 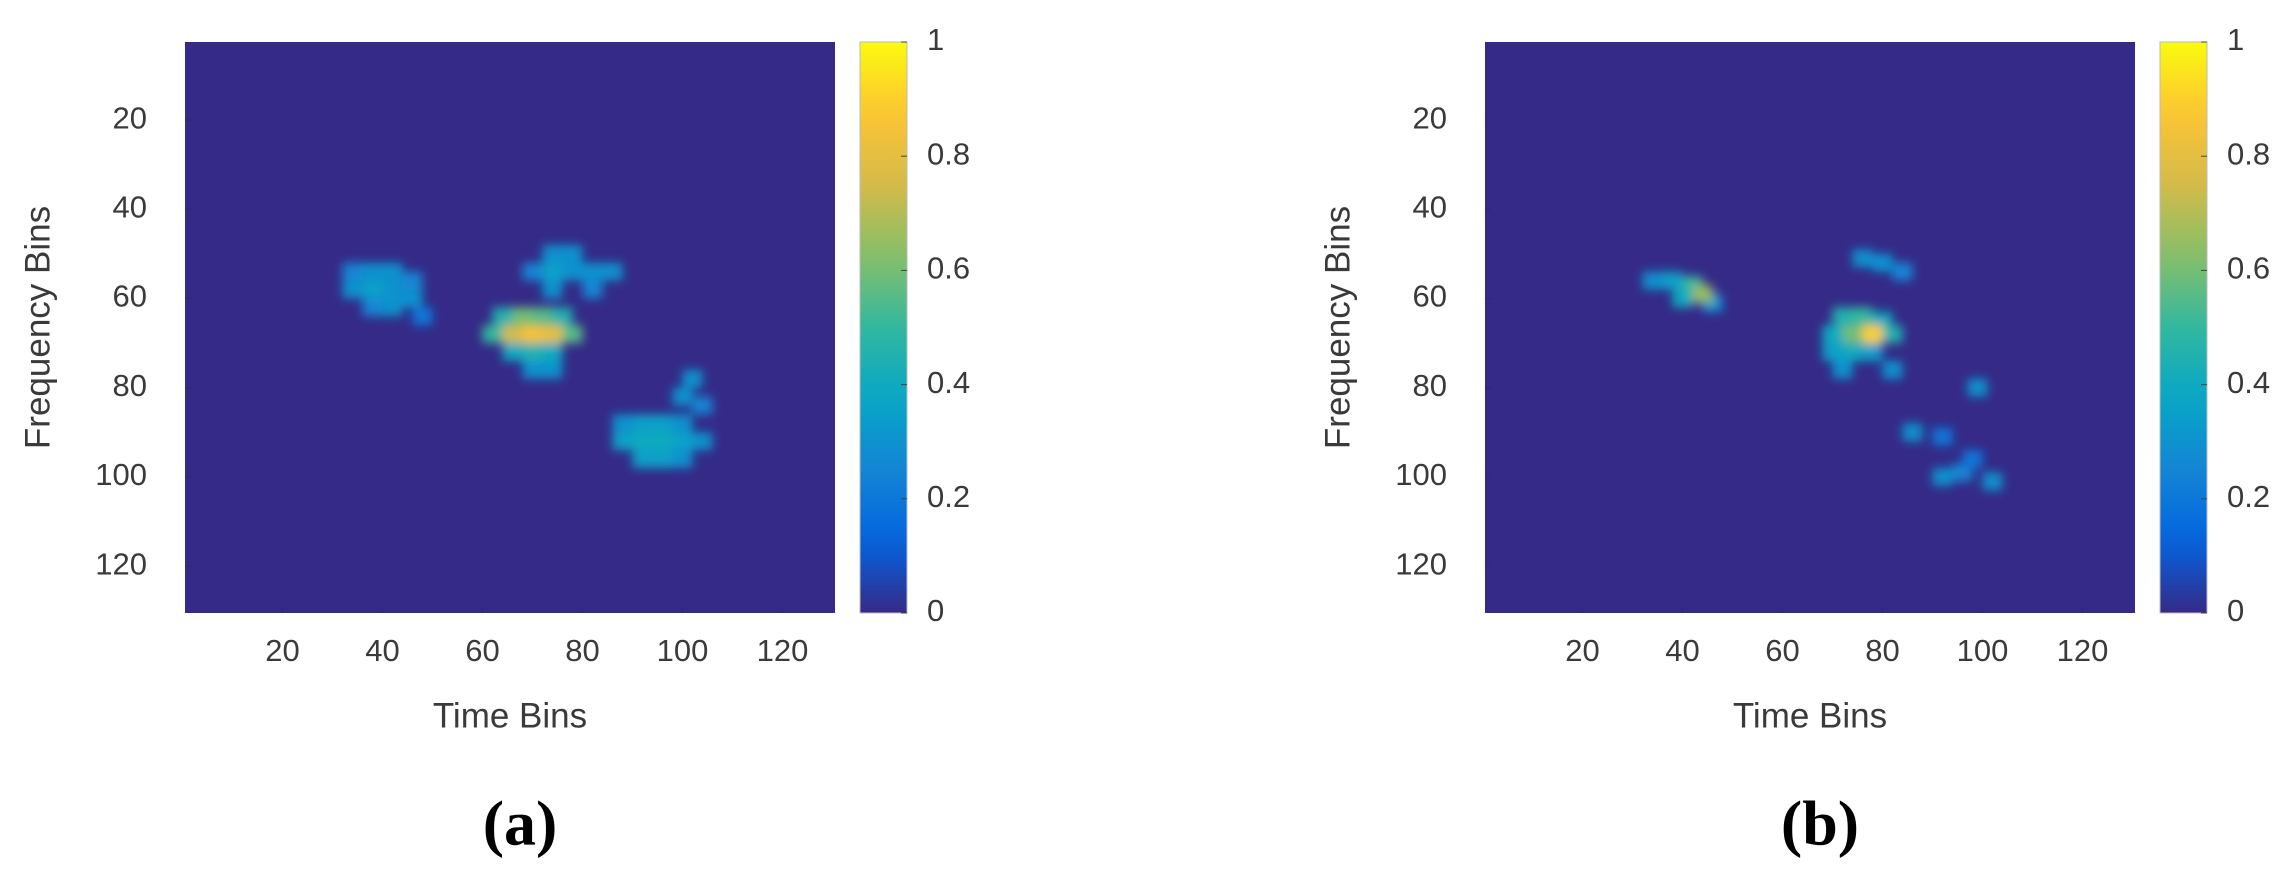 I want to click on panel-label: (b), so click(x=1820, y=823).